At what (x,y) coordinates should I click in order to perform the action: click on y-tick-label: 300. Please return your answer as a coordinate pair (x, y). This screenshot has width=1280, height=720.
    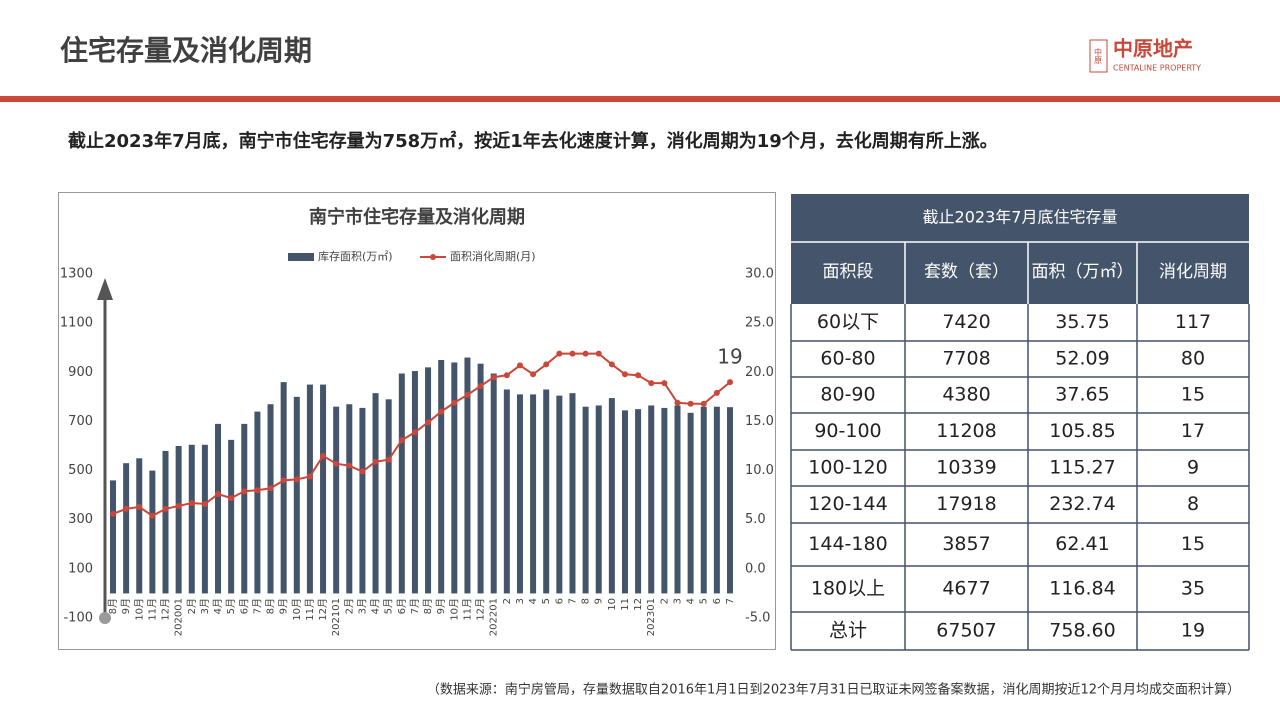
    Looking at the image, I should click on (80, 519).